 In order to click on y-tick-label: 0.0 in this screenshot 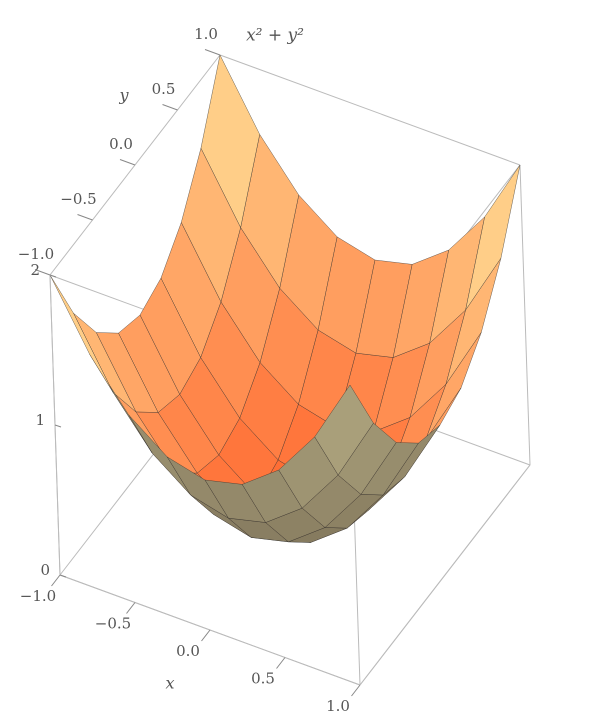, I will do `click(121, 144)`.